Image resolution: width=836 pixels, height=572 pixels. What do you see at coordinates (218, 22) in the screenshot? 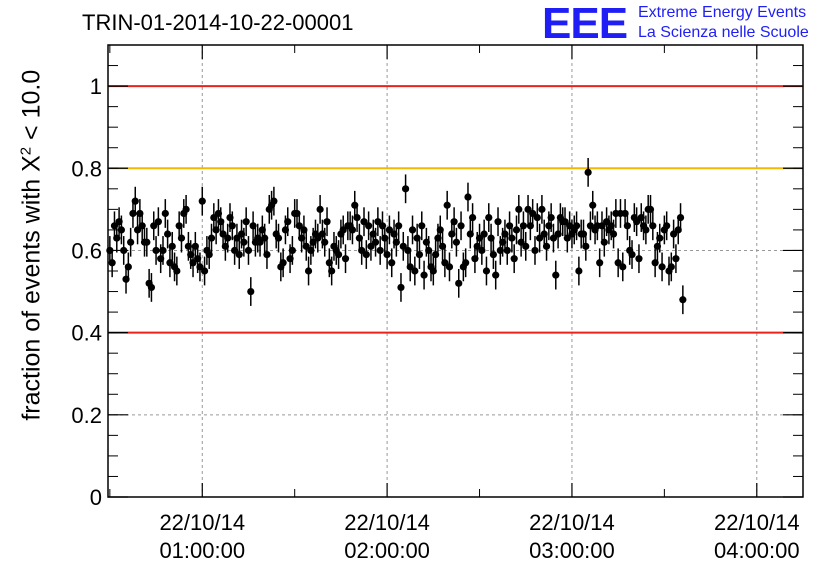
I see `plot-title: TRIN-01-2014-10-22-00001` at bounding box center [218, 22].